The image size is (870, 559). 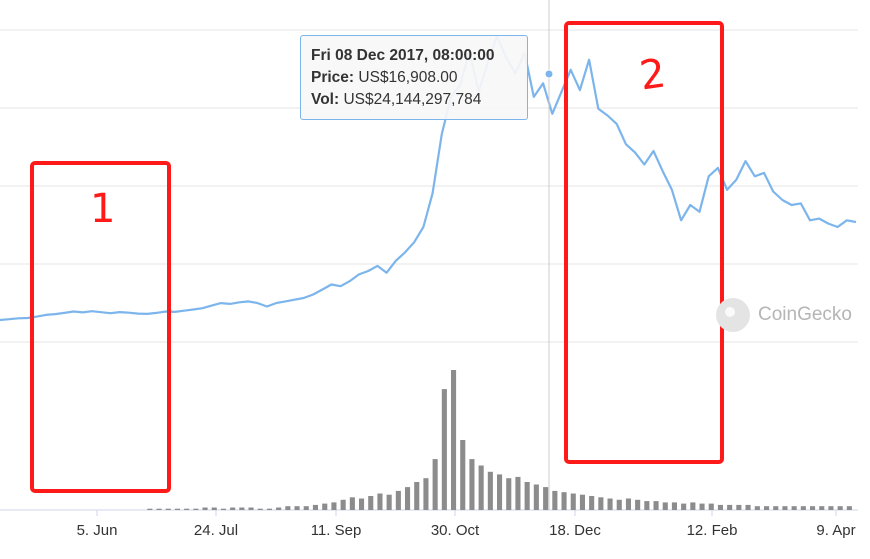 What do you see at coordinates (575, 530) in the screenshot?
I see `x-tick-label: 18. Dec` at bounding box center [575, 530].